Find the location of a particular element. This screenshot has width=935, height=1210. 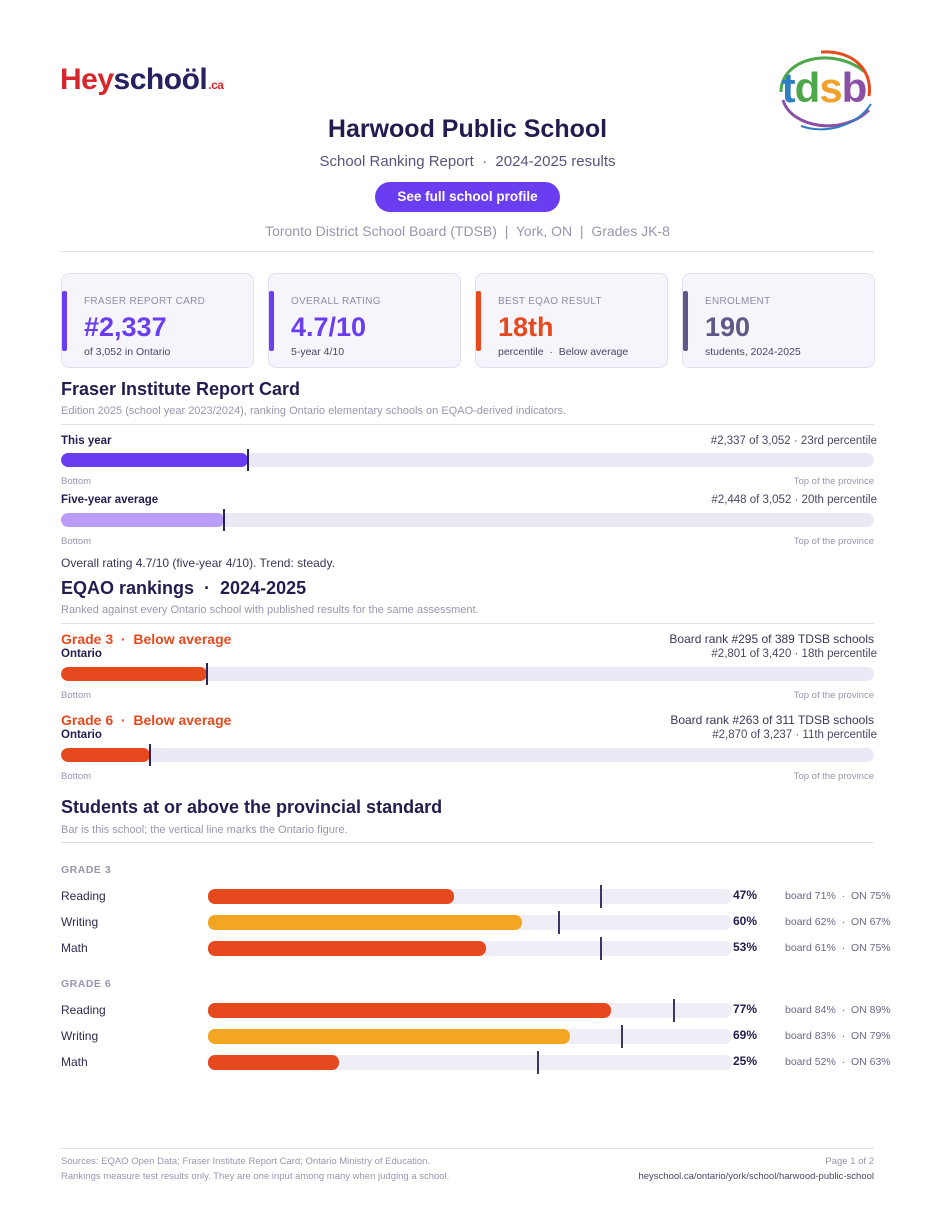

grade-6-heading: Grade 6 · Below average is located at coordinates (146, 720).